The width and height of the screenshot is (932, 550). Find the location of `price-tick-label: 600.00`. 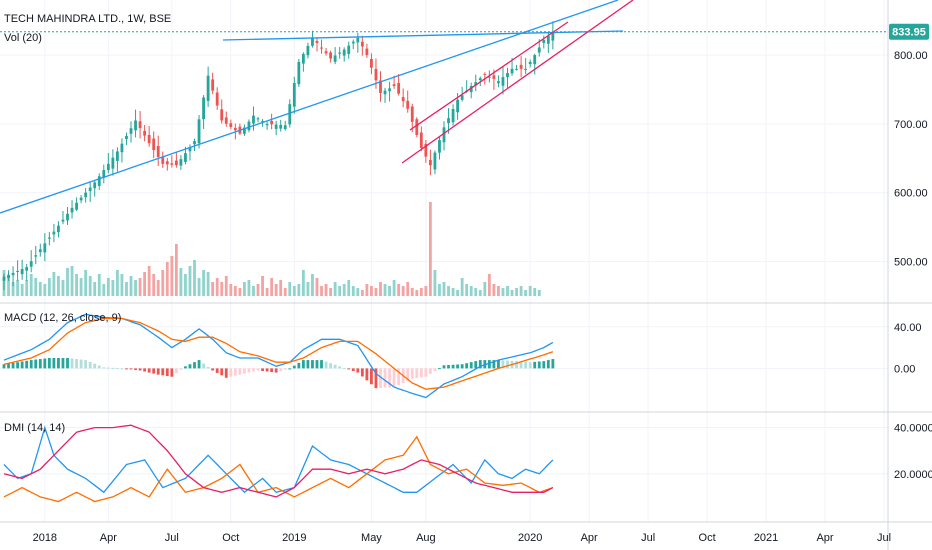

price-tick-label: 600.00 is located at coordinates (911, 194).